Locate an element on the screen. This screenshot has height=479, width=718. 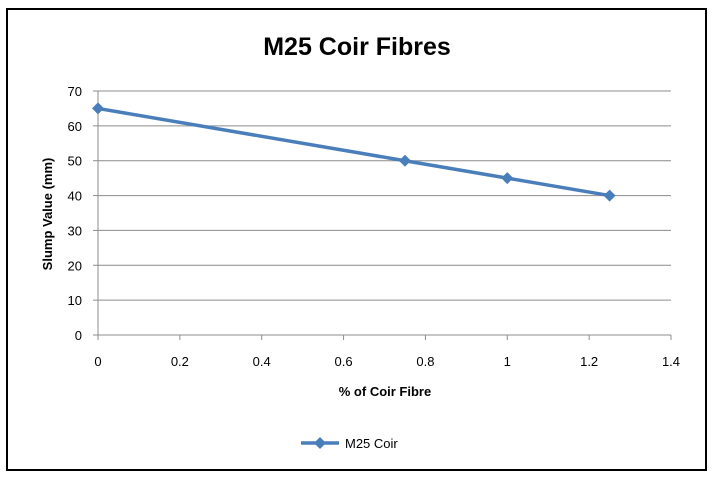
legend: M25 Coir is located at coordinates (349, 443).